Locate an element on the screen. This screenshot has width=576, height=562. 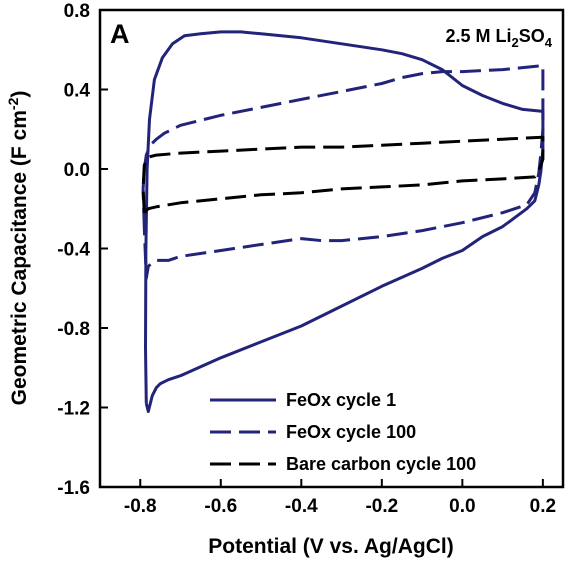
x-tick-label: -0.2 is located at coordinates (381, 506).